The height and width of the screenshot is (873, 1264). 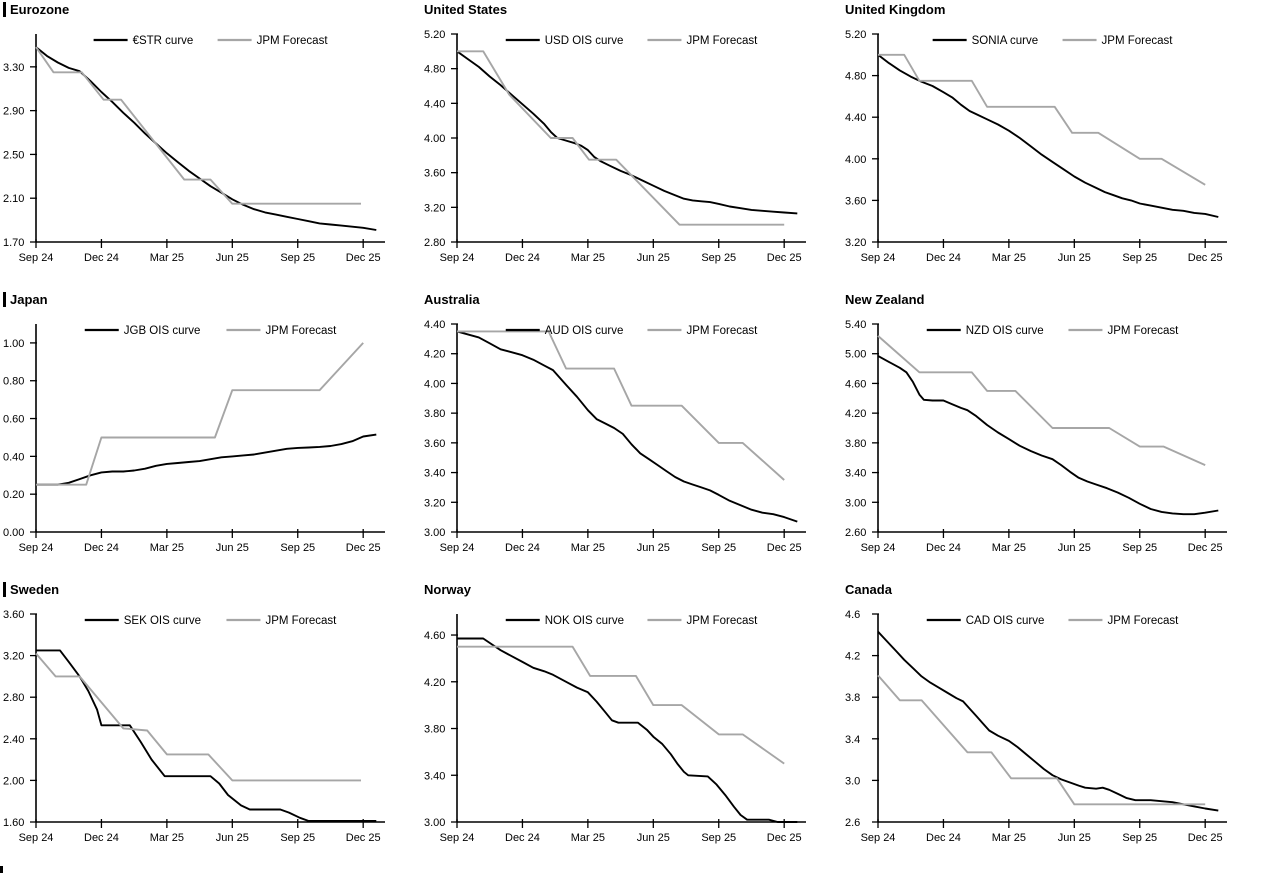 I want to click on y-tick-label: 2.50, so click(x=13, y=155).